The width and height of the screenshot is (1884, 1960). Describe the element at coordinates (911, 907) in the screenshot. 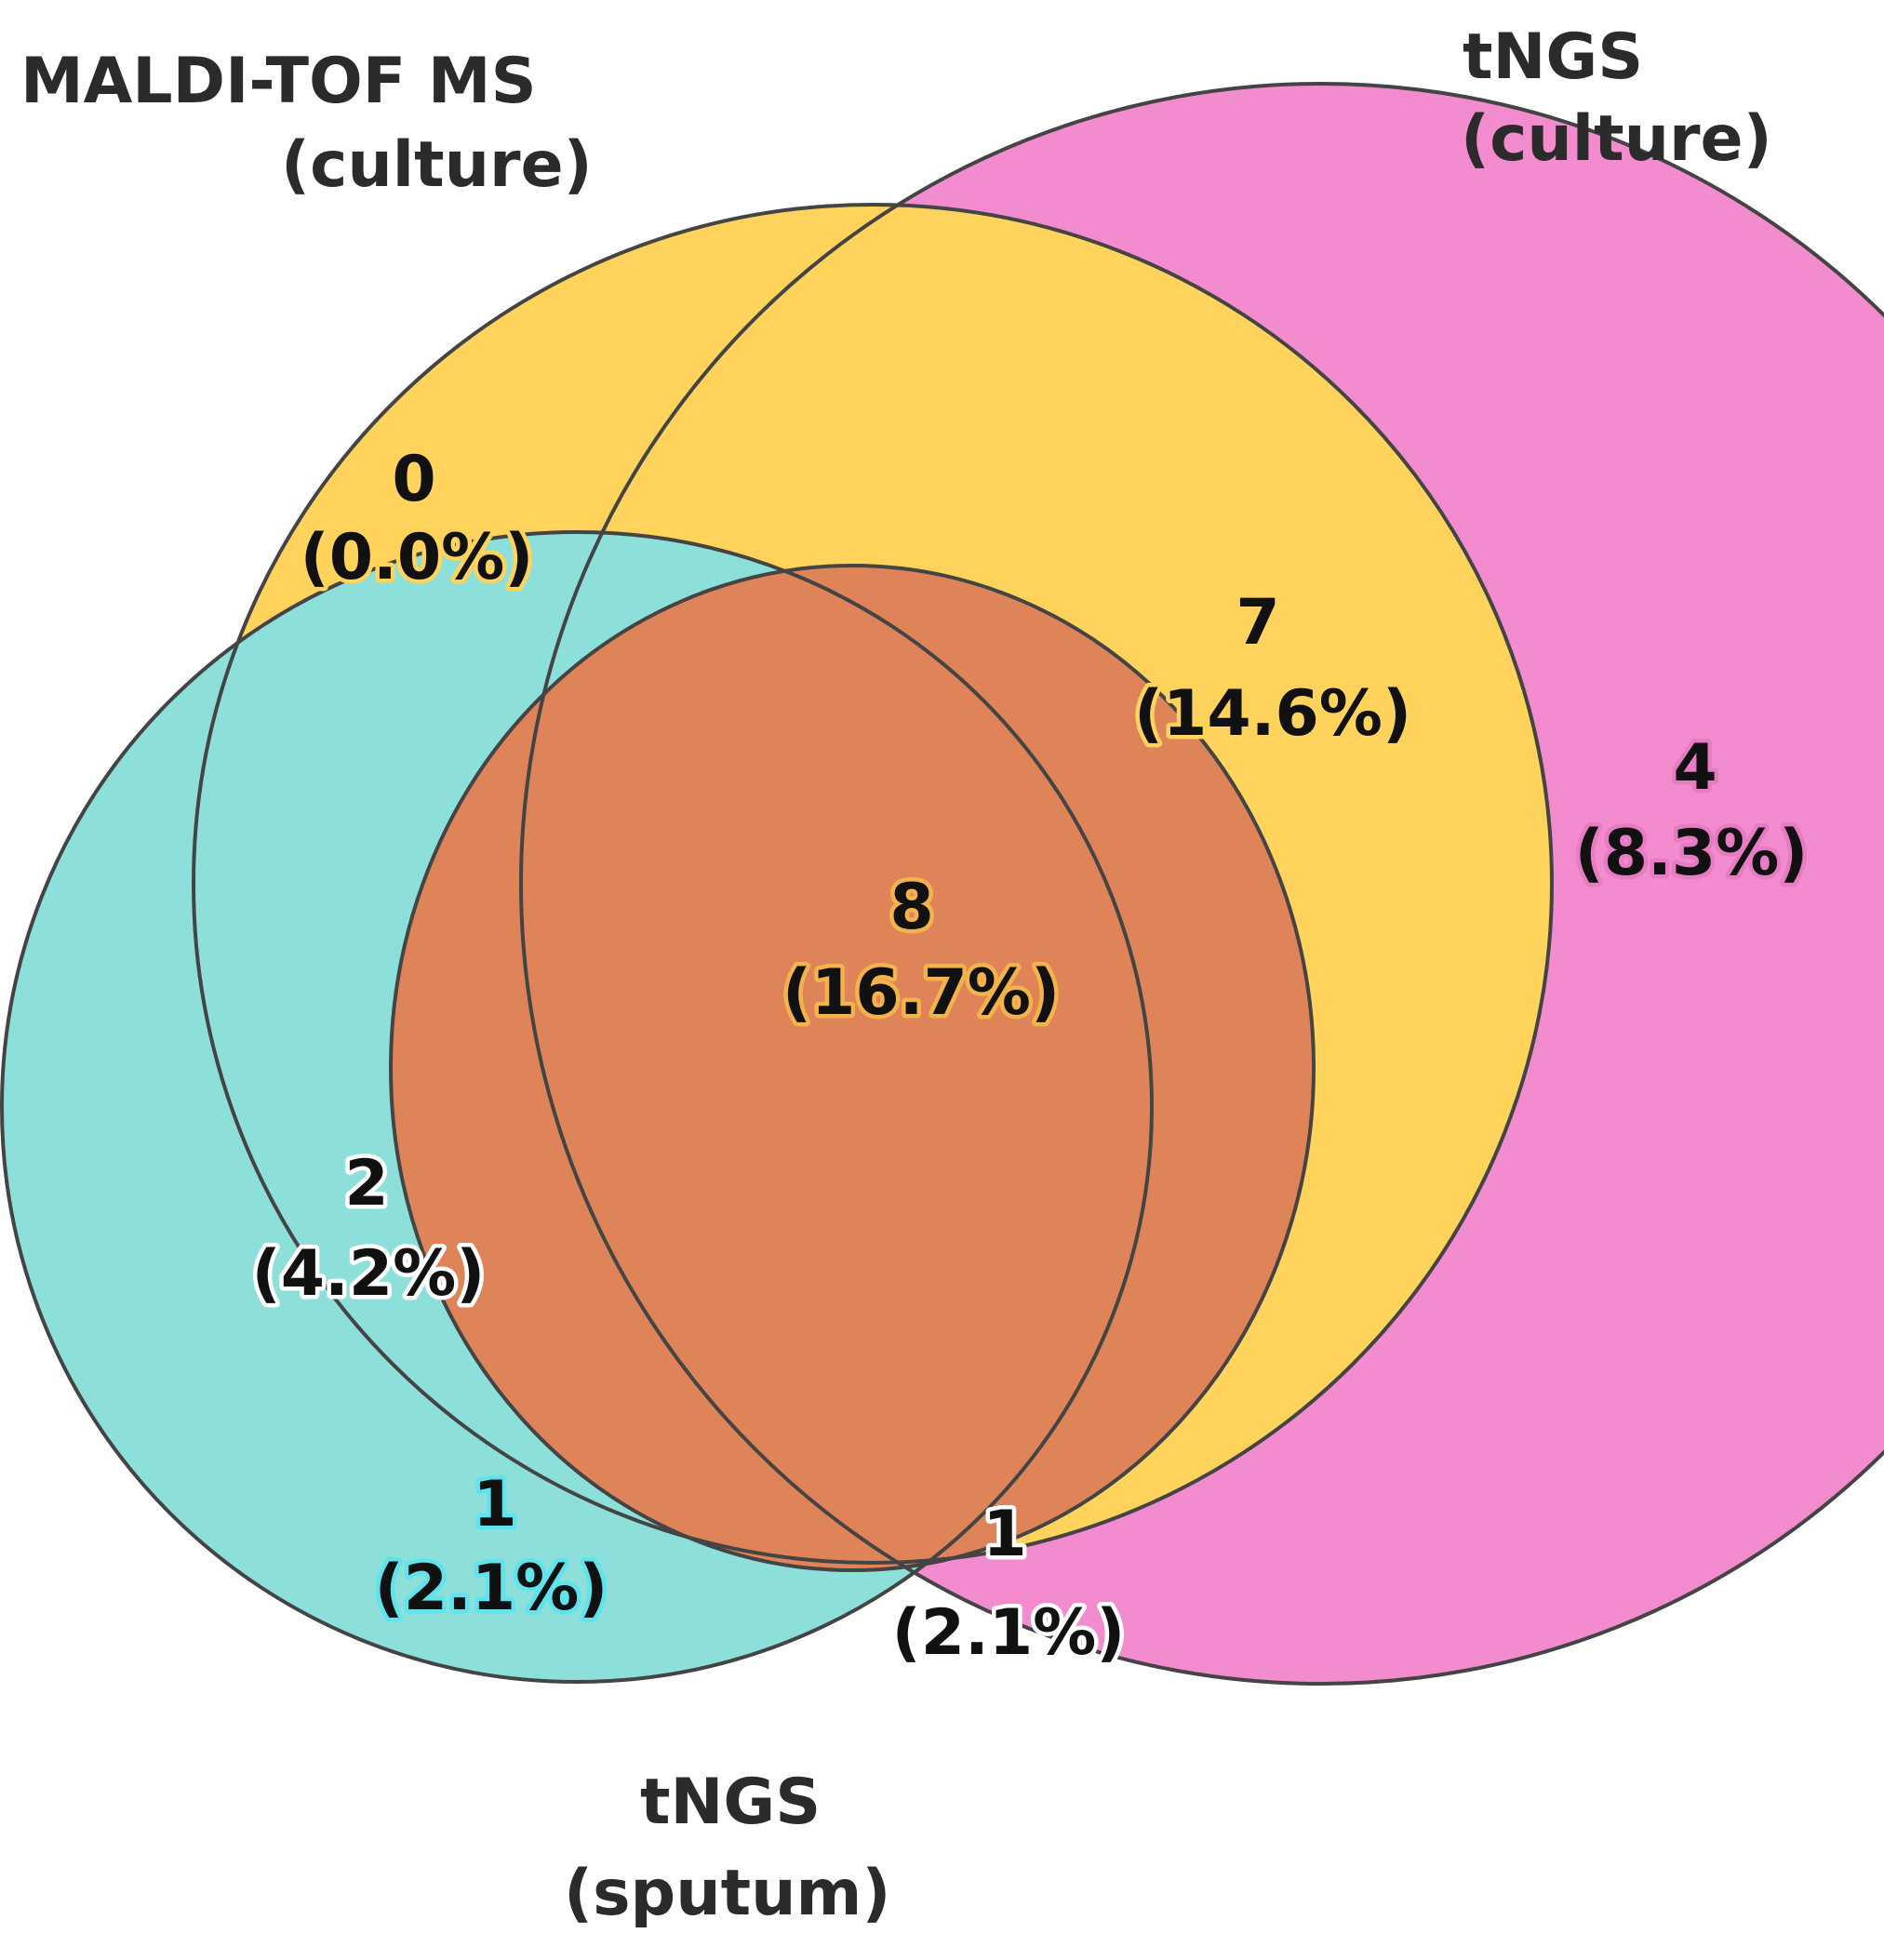

I see `region-count: 8` at that location.